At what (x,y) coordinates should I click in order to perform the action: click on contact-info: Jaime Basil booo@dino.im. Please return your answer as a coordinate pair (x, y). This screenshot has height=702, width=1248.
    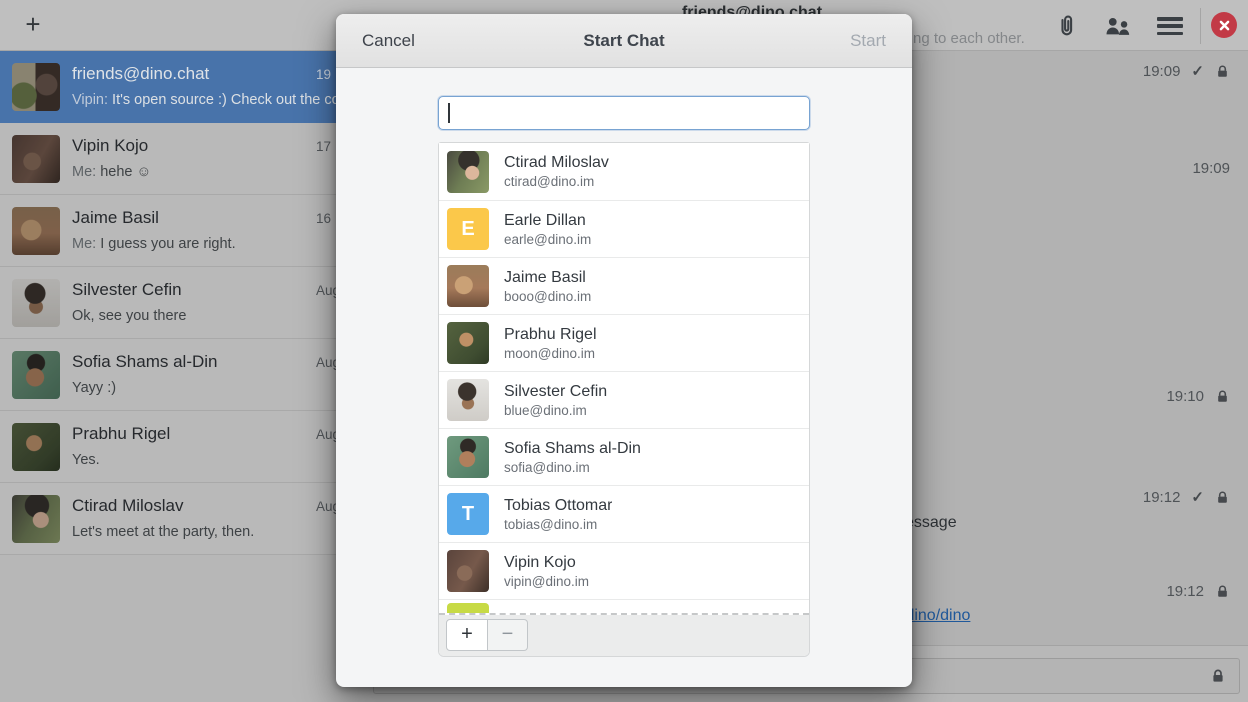
    Looking at the image, I should click on (547, 286).